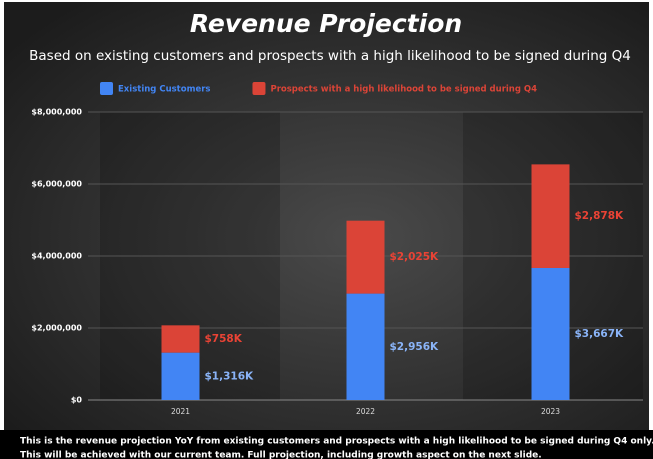 Image resolution: width=653 pixels, height=459 pixels. What do you see at coordinates (56, 256) in the screenshot?
I see `y-tick-label: $4,000,000` at bounding box center [56, 256].